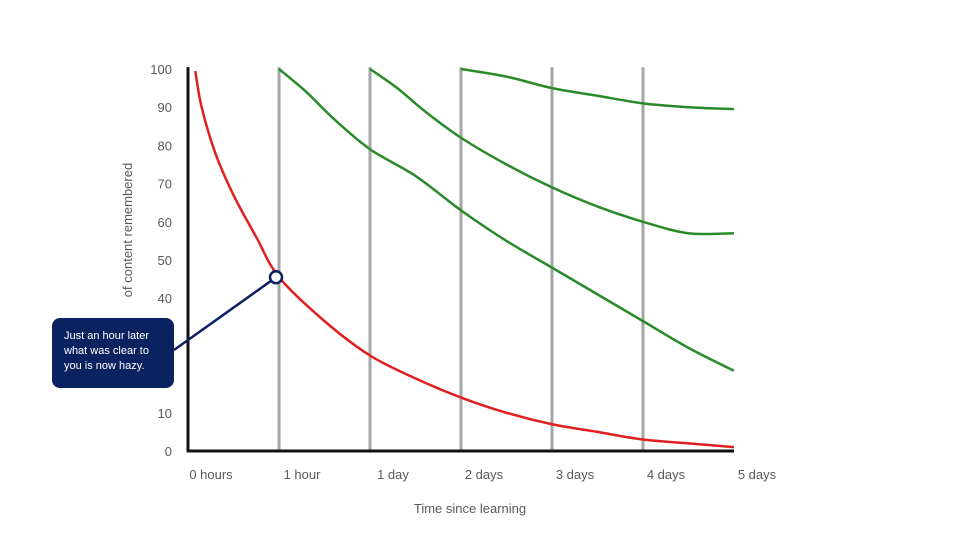  Describe the element at coordinates (104, 366) in the screenshot. I see `annotation-line-3: you is now hazy.` at that location.